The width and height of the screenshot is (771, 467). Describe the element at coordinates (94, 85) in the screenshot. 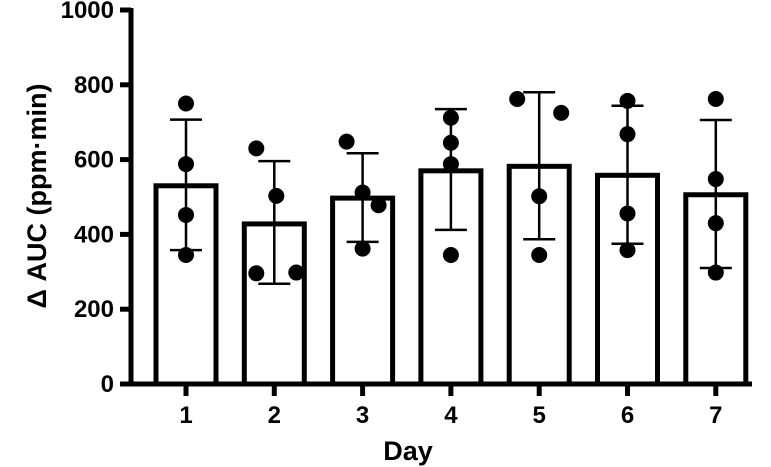

I see `y-tick-label: 800` at that location.